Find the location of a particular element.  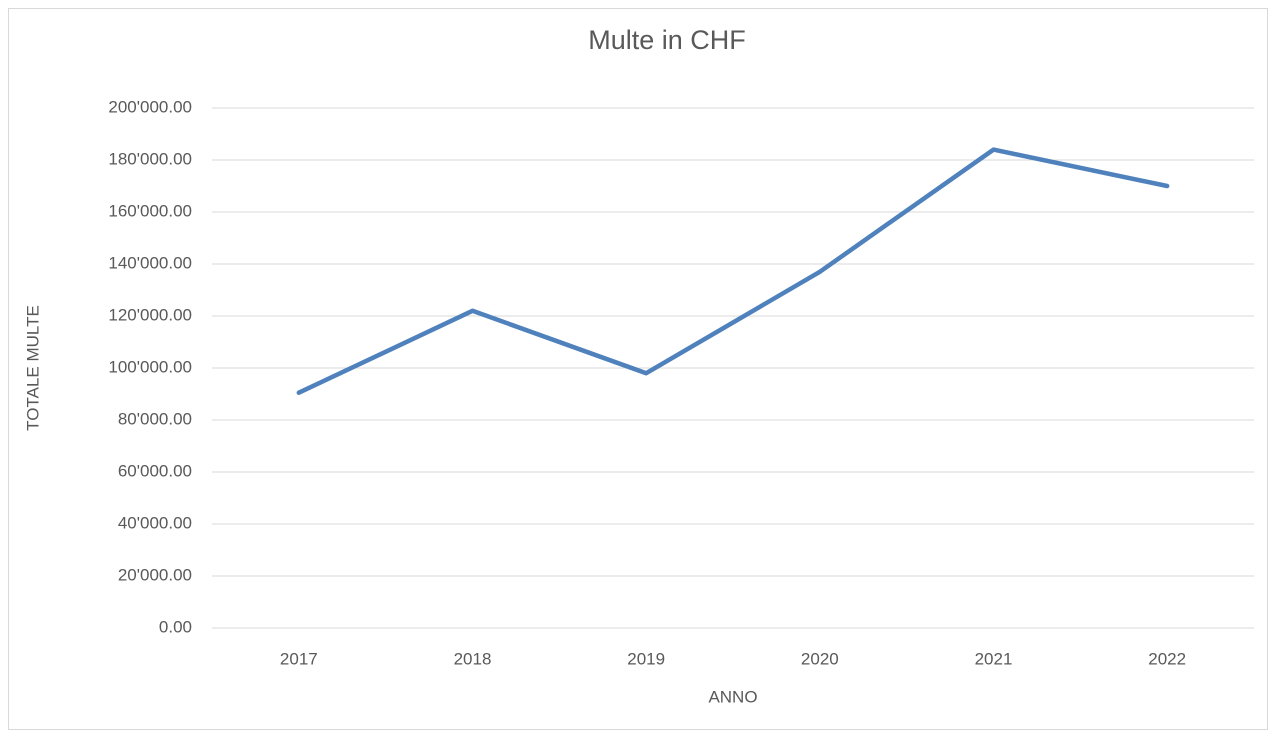

x-tick-label: 2019 is located at coordinates (646, 658).